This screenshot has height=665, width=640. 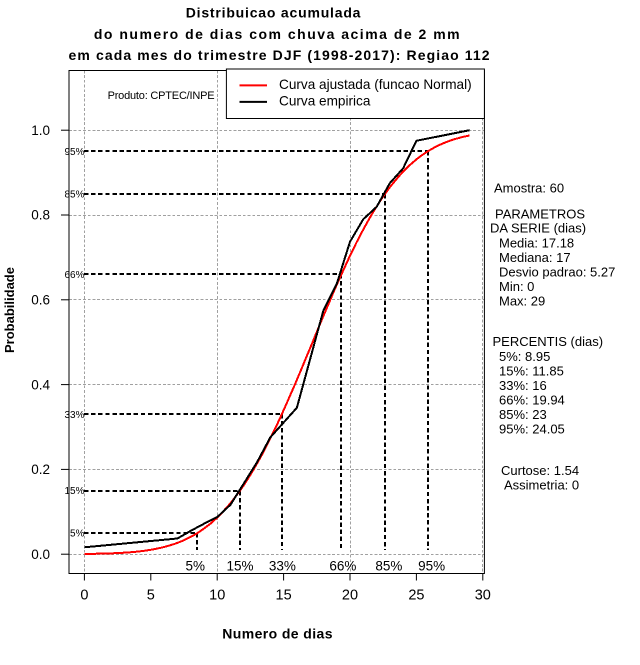 What do you see at coordinates (9, 310) in the screenshot?
I see `svg-text: Probabilidade` at bounding box center [9, 310].